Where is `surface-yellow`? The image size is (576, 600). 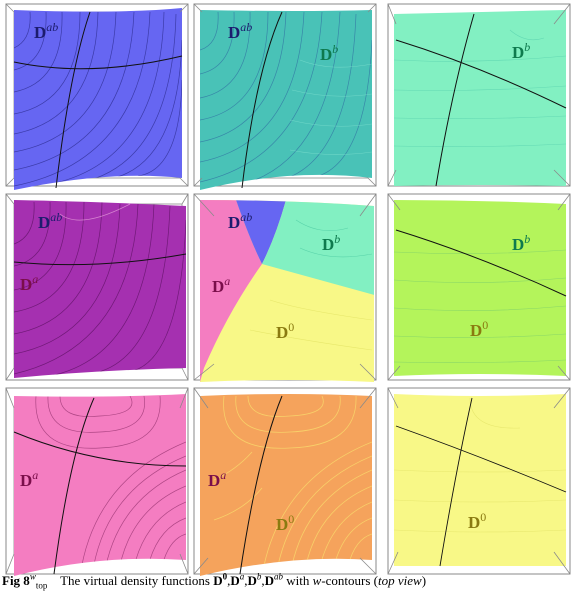
surface-yellow is located at coordinates (480, 480).